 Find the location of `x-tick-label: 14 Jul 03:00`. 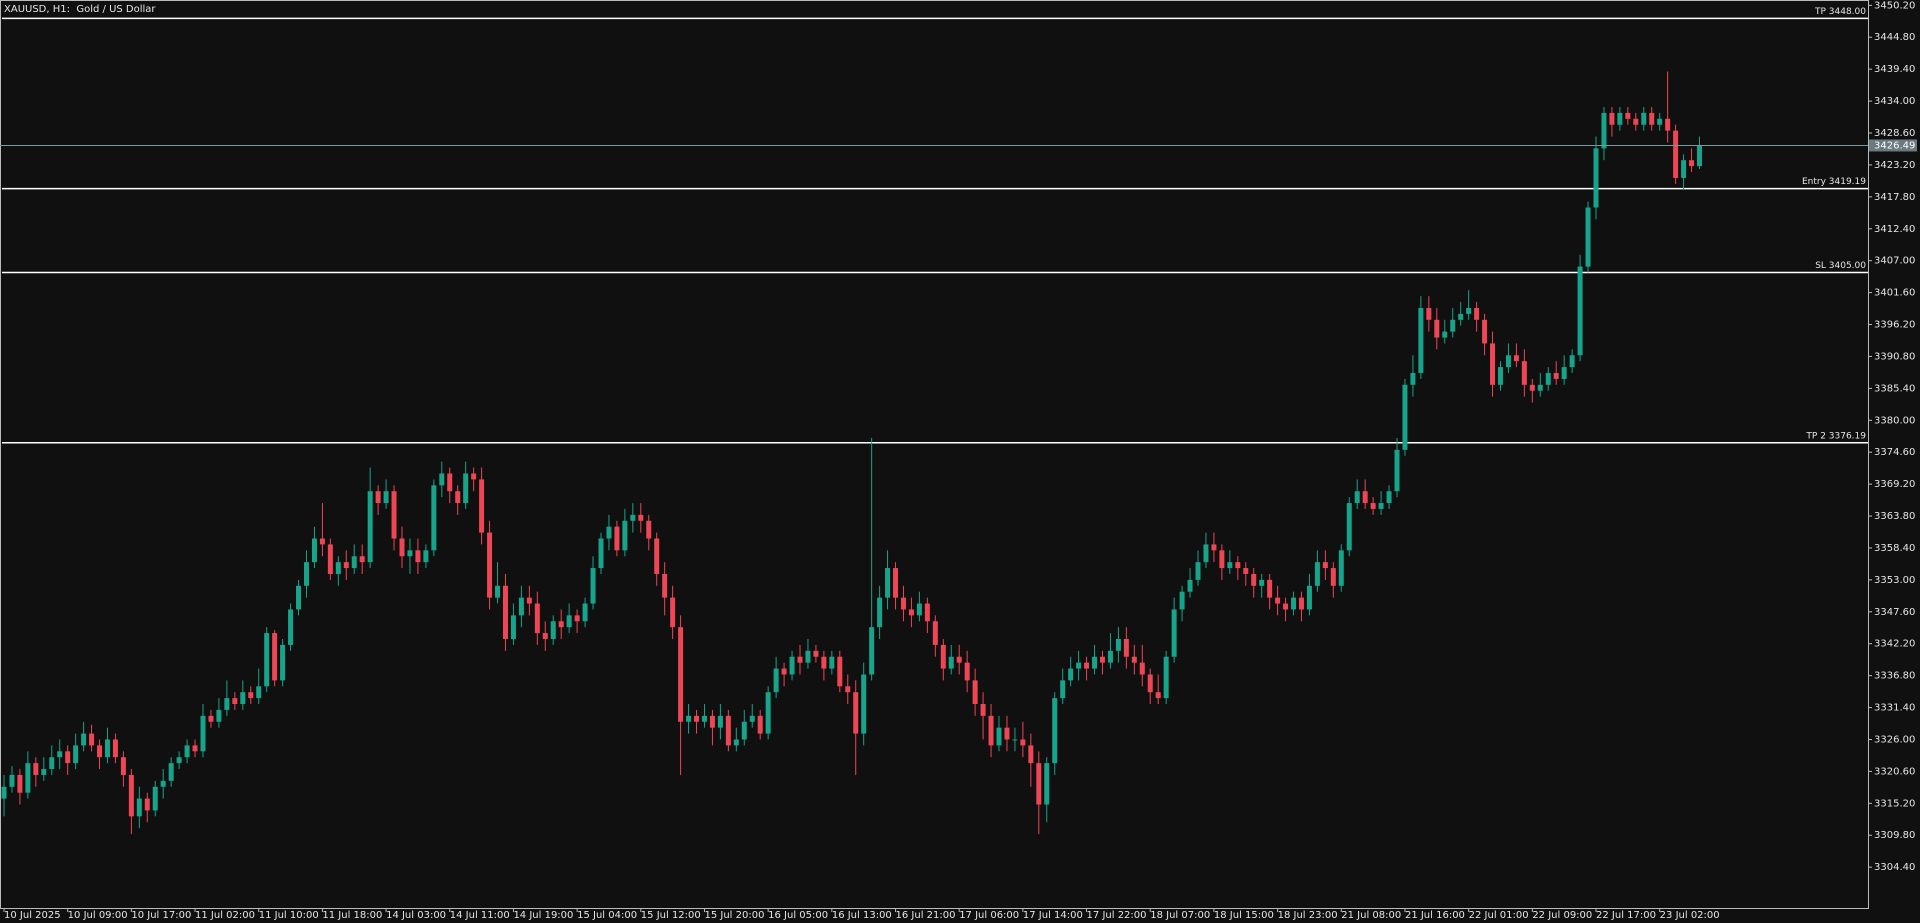

x-tick-label: 14 Jul 03:00 is located at coordinates (416, 915).